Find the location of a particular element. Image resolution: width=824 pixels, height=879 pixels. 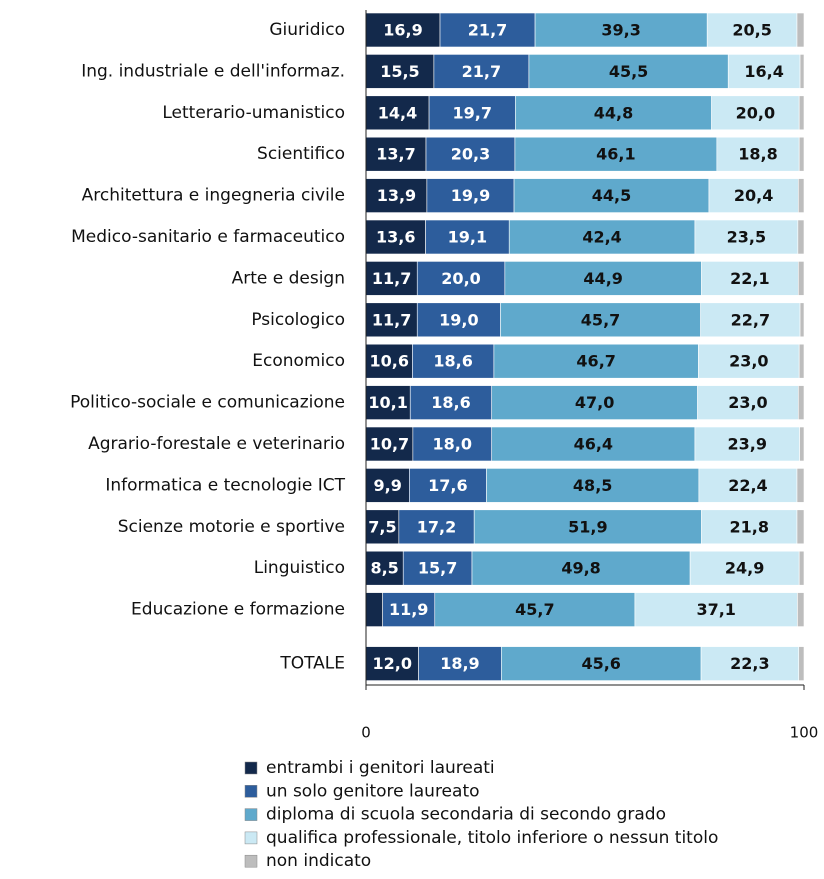

value-label: 46,4 is located at coordinates (593, 444).